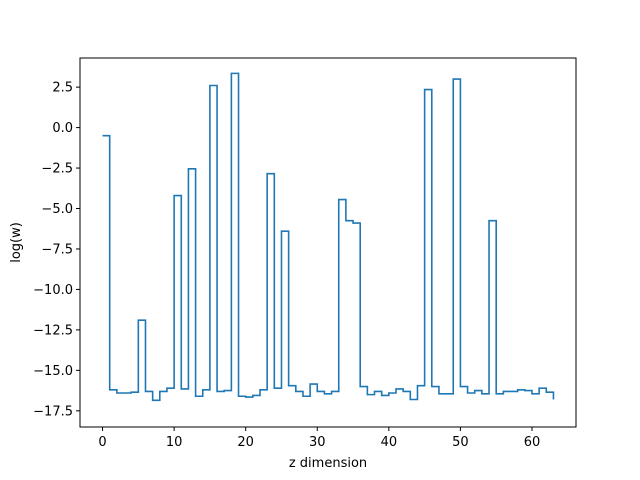 The image size is (640, 480). I want to click on x-axis-ticks: 0 10 20 30 40 50 60, so click(319, 438).